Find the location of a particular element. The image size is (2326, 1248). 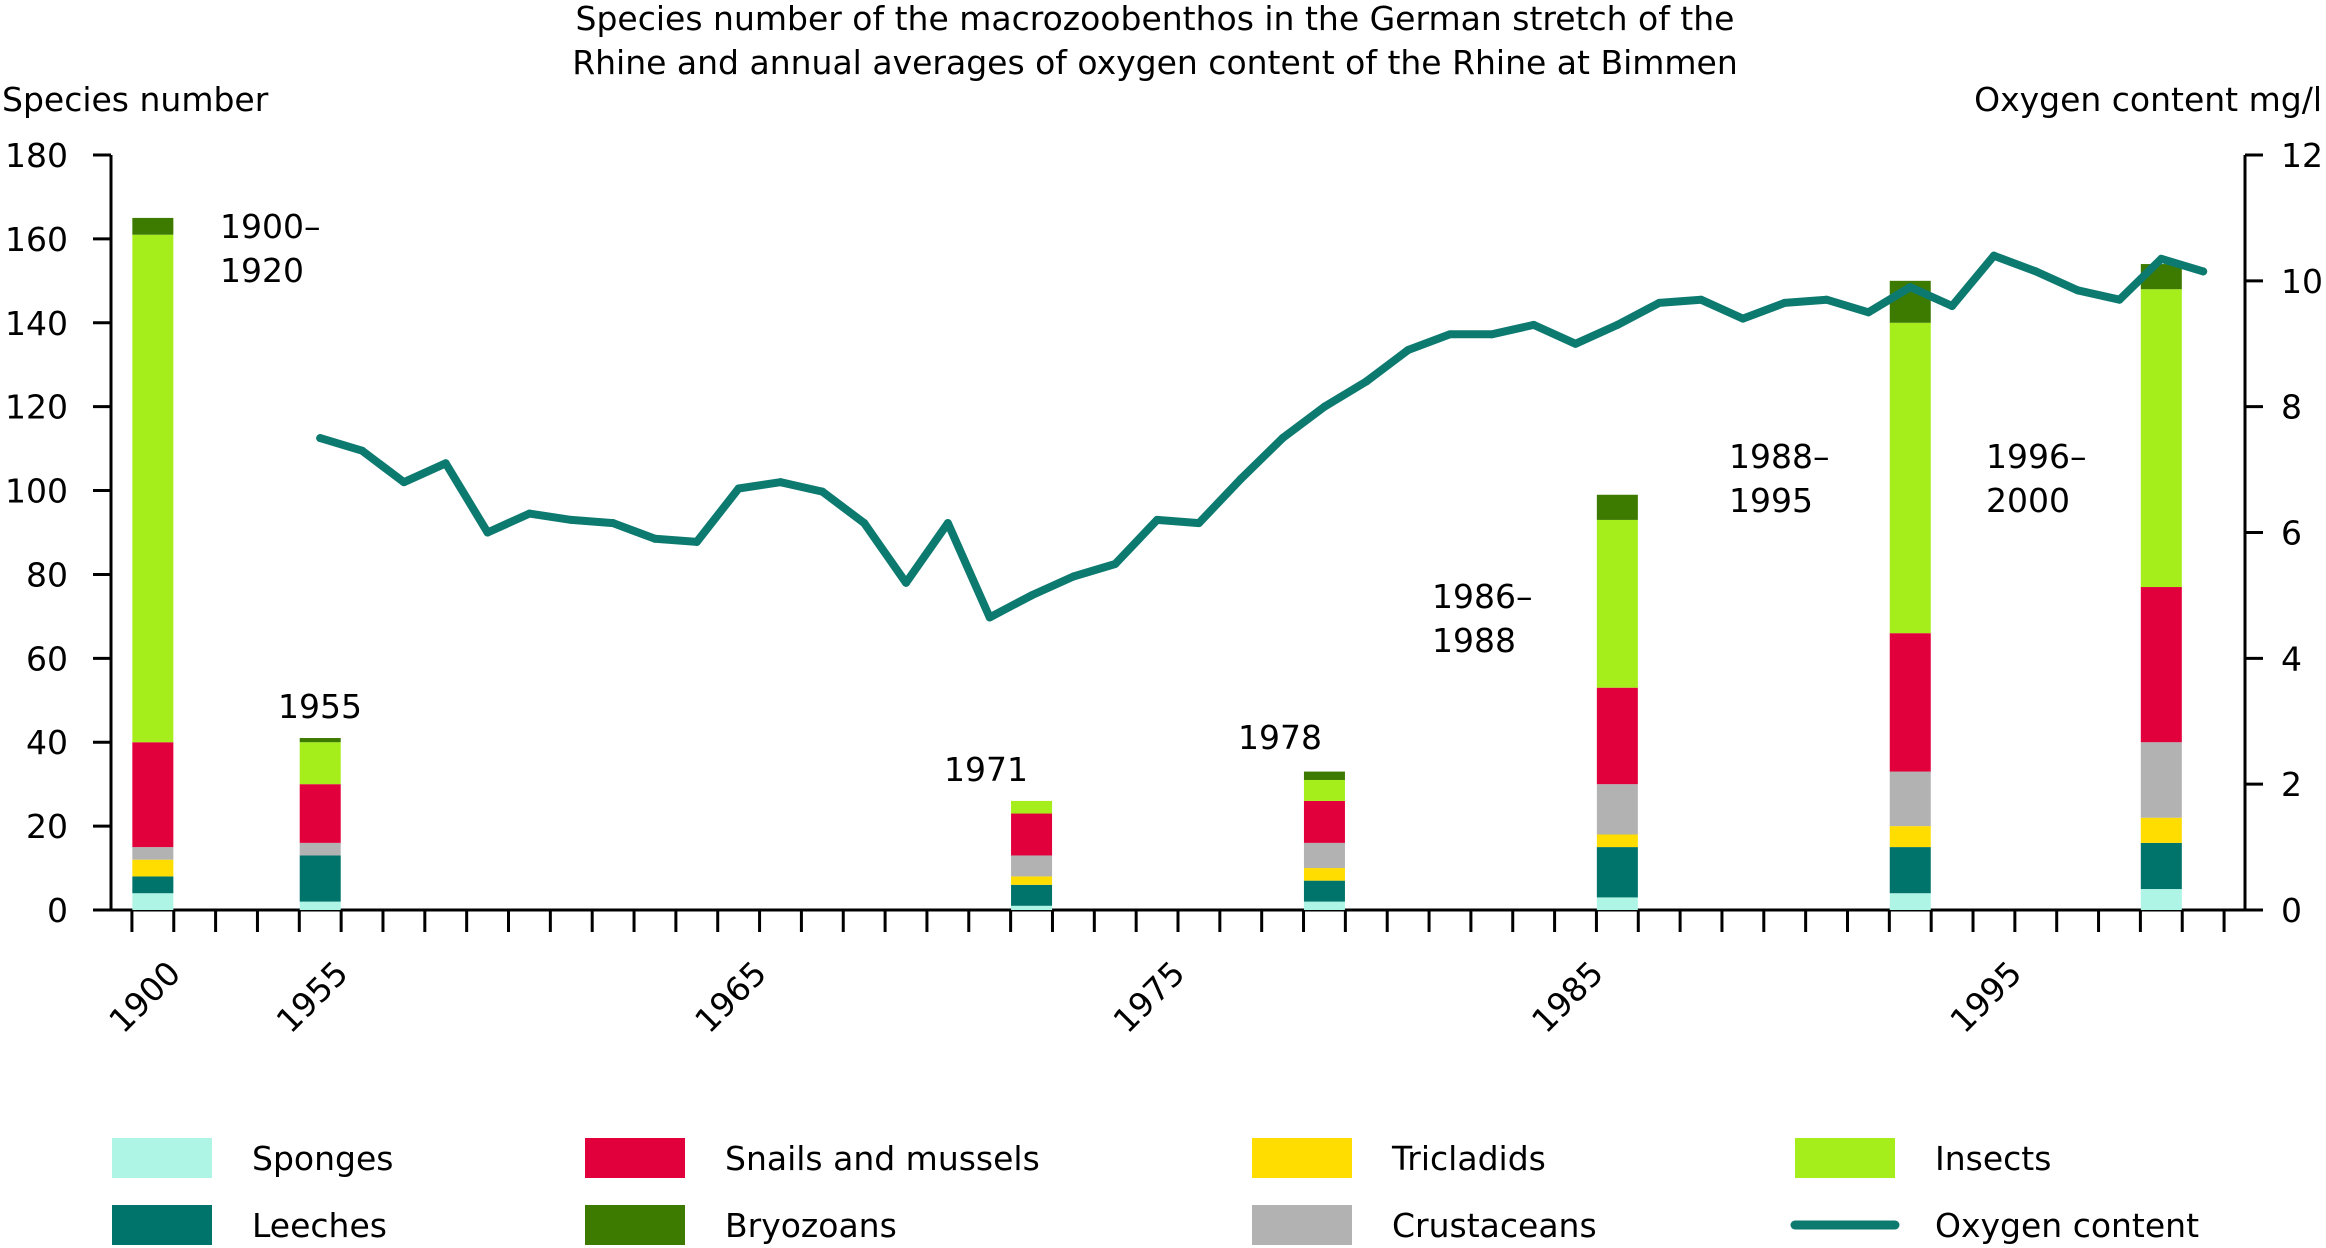

legend-label-crustaceans: Crustaceans is located at coordinates (1494, 1225).